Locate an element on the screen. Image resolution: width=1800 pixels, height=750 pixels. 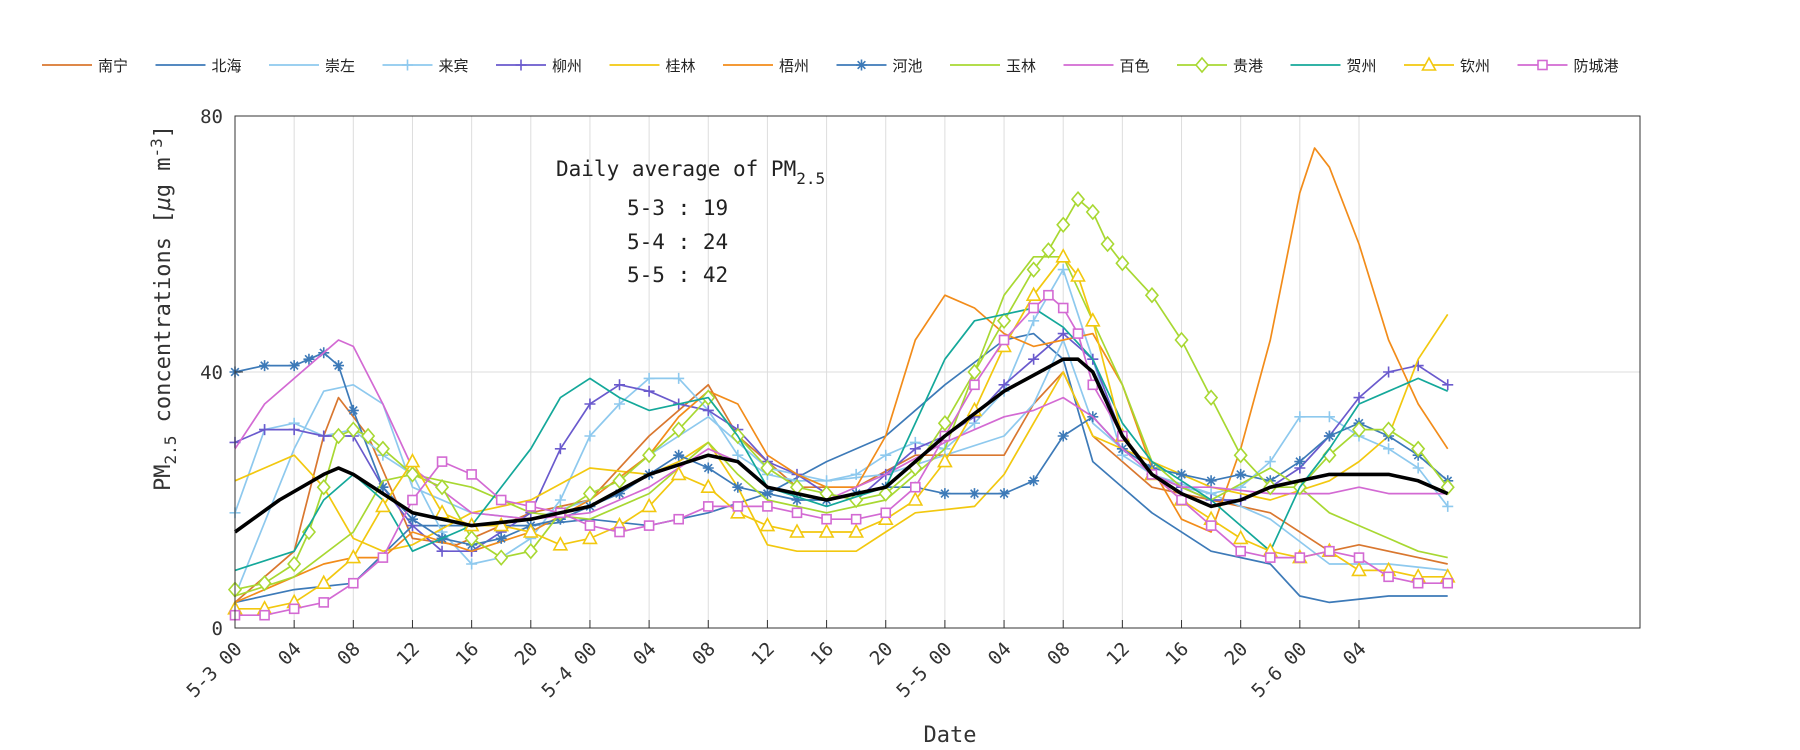
x-tick-label-13: 04 is located at coordinates (1000, 654).